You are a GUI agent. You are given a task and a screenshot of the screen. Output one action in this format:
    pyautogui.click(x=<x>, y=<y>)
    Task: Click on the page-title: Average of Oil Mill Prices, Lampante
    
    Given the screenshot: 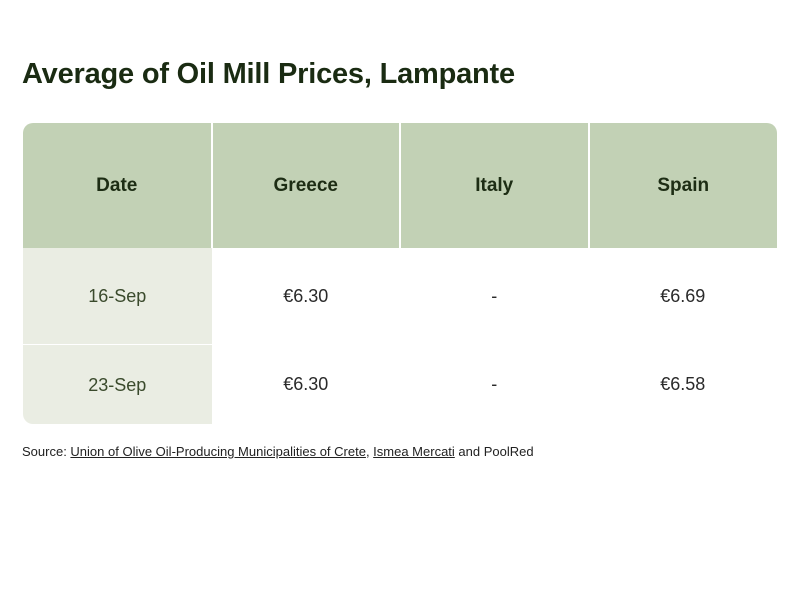 What is the action you would take?
    pyautogui.click(x=268, y=74)
    